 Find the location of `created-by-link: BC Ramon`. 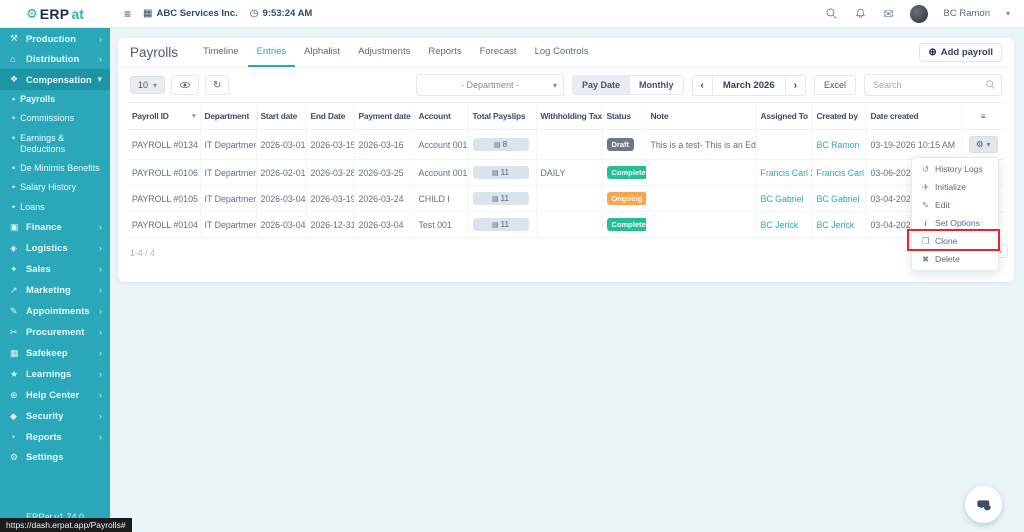

created-by-link: BC Ramon is located at coordinates (838, 144).